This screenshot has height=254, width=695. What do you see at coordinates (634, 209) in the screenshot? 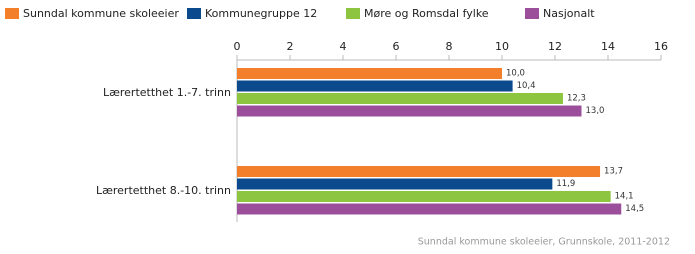
I see `value-label: 14,5` at bounding box center [634, 209].